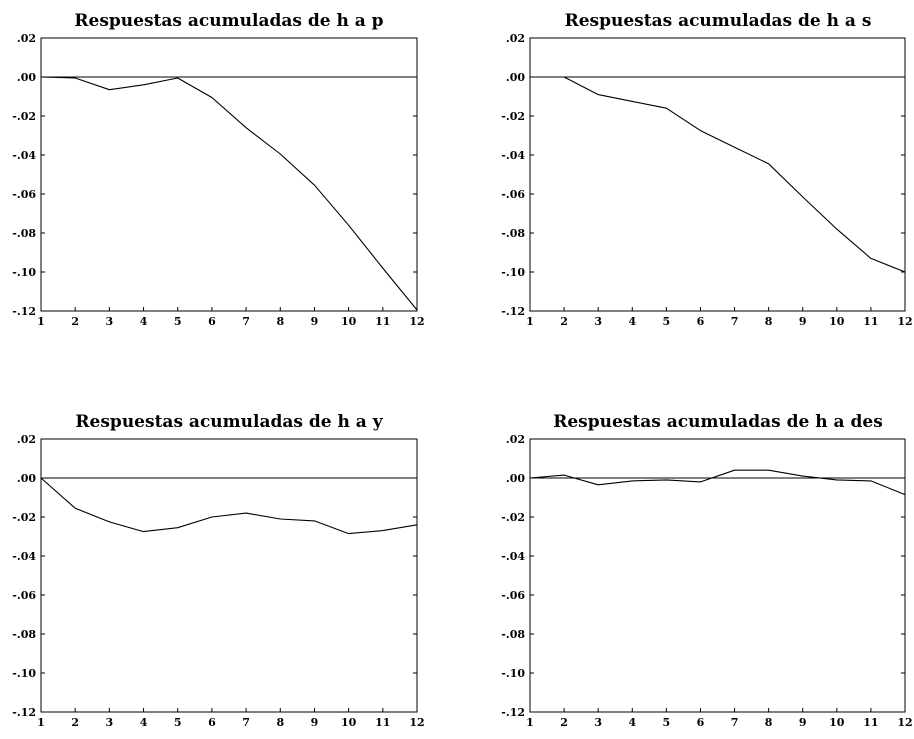 The width and height of the screenshot is (914, 739). I want to click on chart-title: Respuestas acumuladas de h a p, so click(228, 21).